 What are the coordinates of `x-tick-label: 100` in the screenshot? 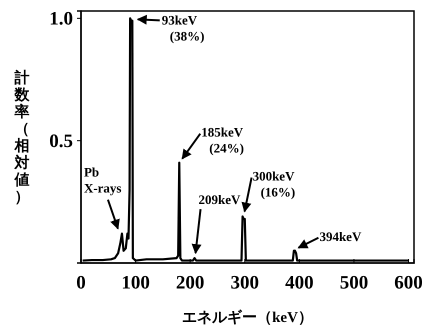 It's located at (135, 283).